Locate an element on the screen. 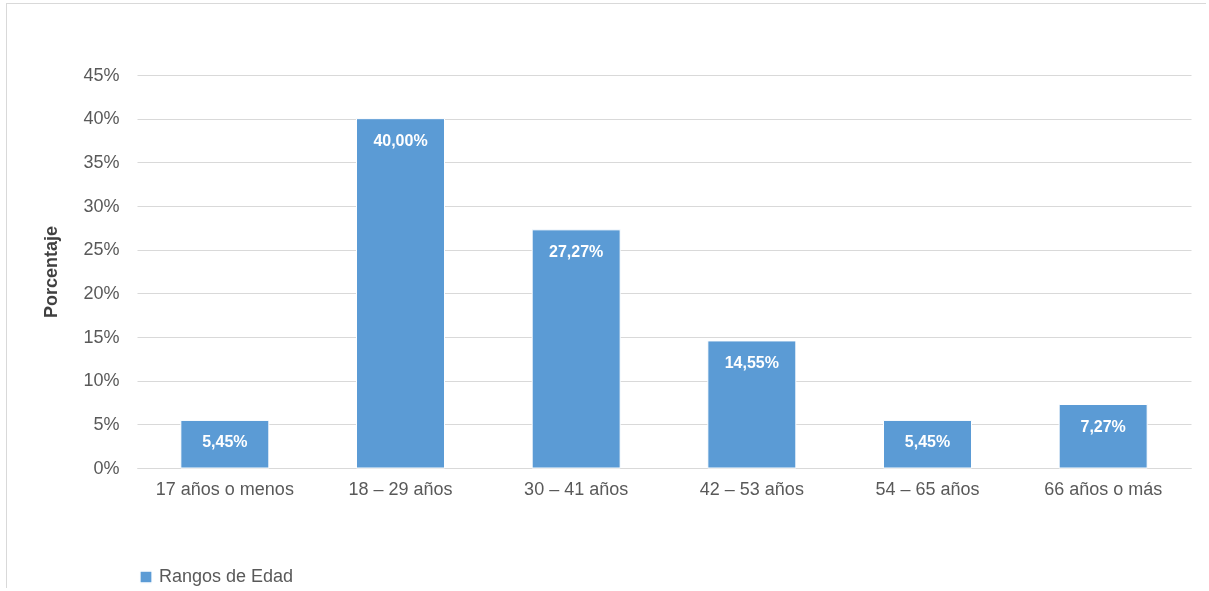 This screenshot has width=1209, height=591. data-label: 40,00% is located at coordinates (400, 140).